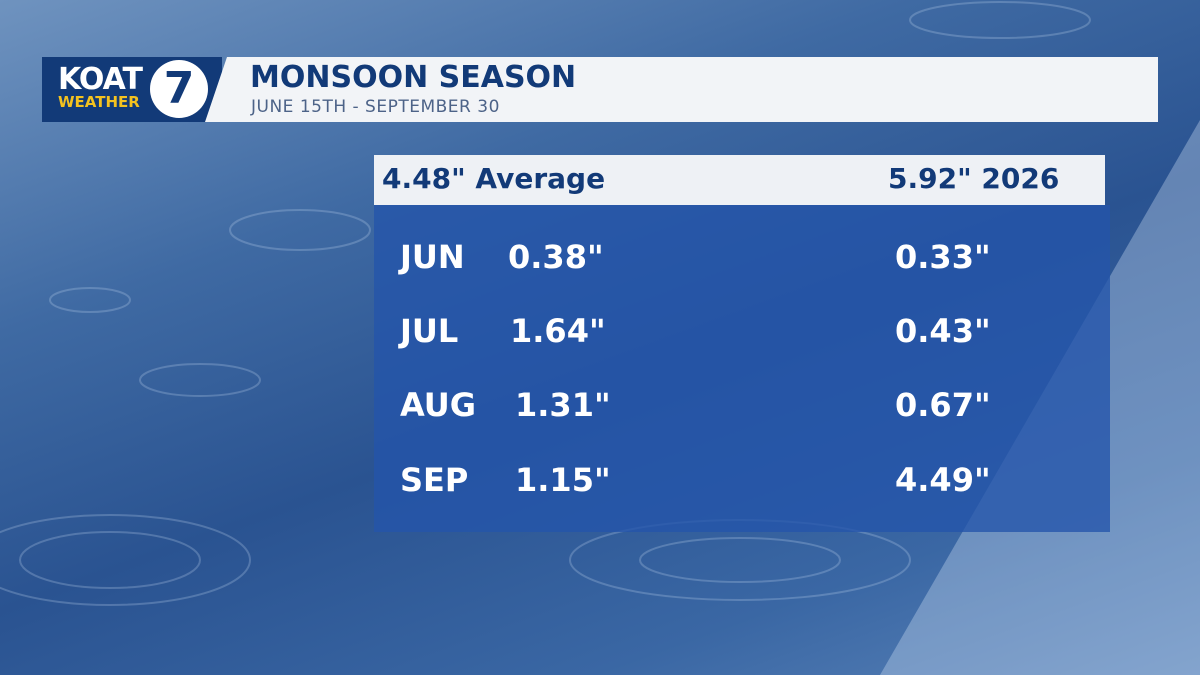 This screenshot has height=675, width=1200. I want to click on value-cell: 0.67", so click(943, 405).